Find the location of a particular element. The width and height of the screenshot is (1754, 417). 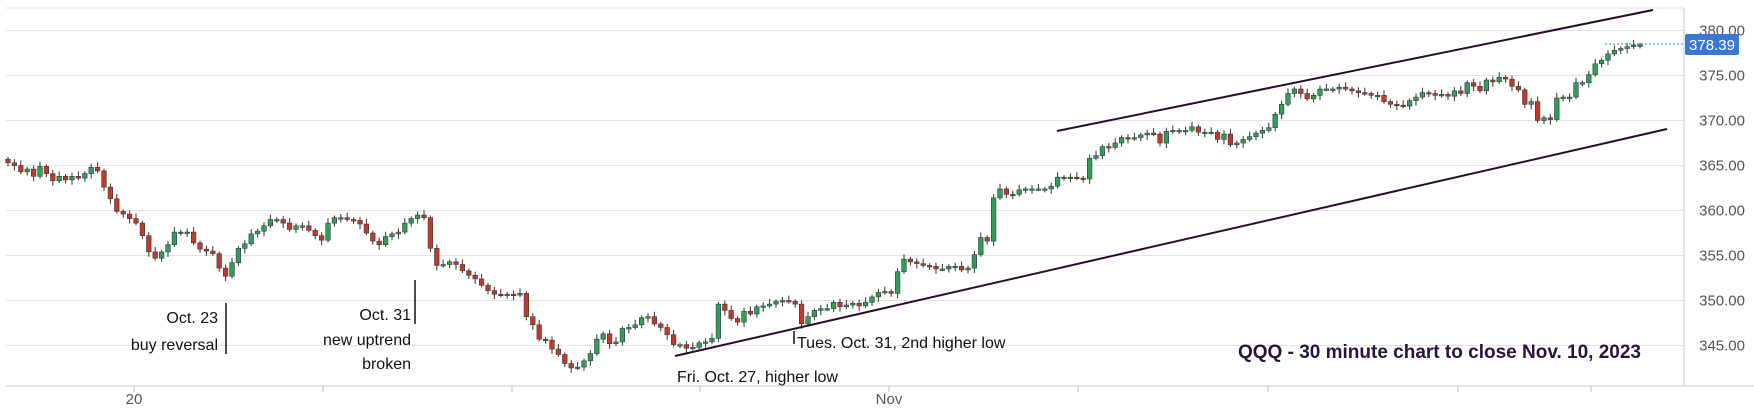

annotation-fri-oct-27-label: Fri. Oct. 27, higher low is located at coordinates (757, 377).